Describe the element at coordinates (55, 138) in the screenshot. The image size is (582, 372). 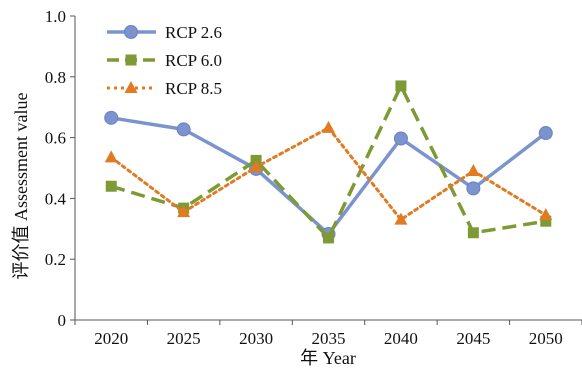
I see `y-tick-label: 0.6` at that location.